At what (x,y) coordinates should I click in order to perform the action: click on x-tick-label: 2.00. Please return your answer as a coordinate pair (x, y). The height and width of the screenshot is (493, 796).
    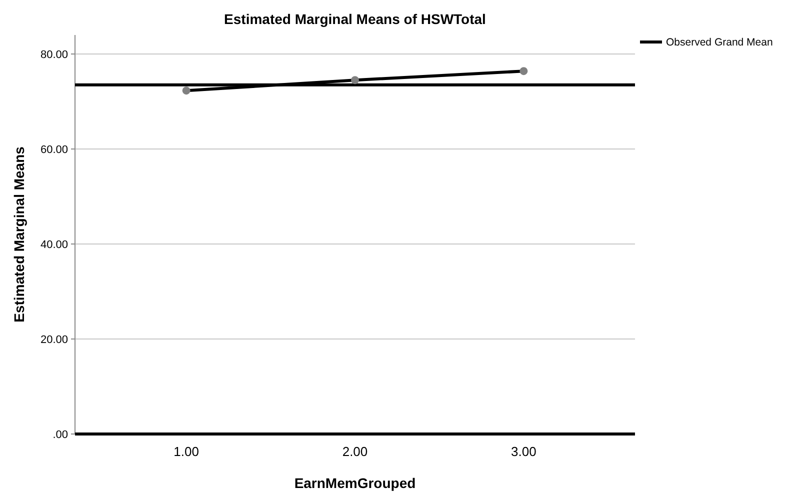
    Looking at the image, I should click on (355, 451).